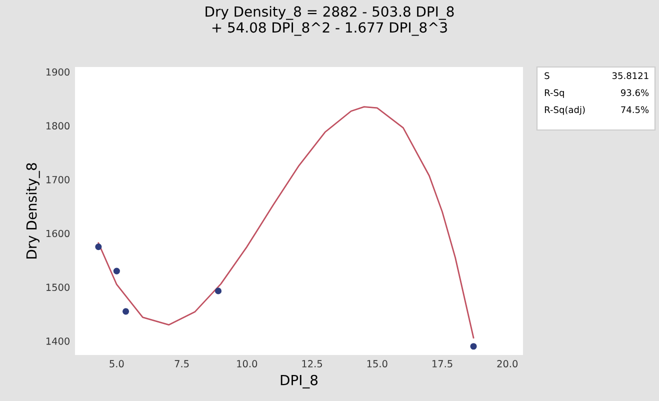  I want to click on y-tick-label: 1900, so click(58, 72).